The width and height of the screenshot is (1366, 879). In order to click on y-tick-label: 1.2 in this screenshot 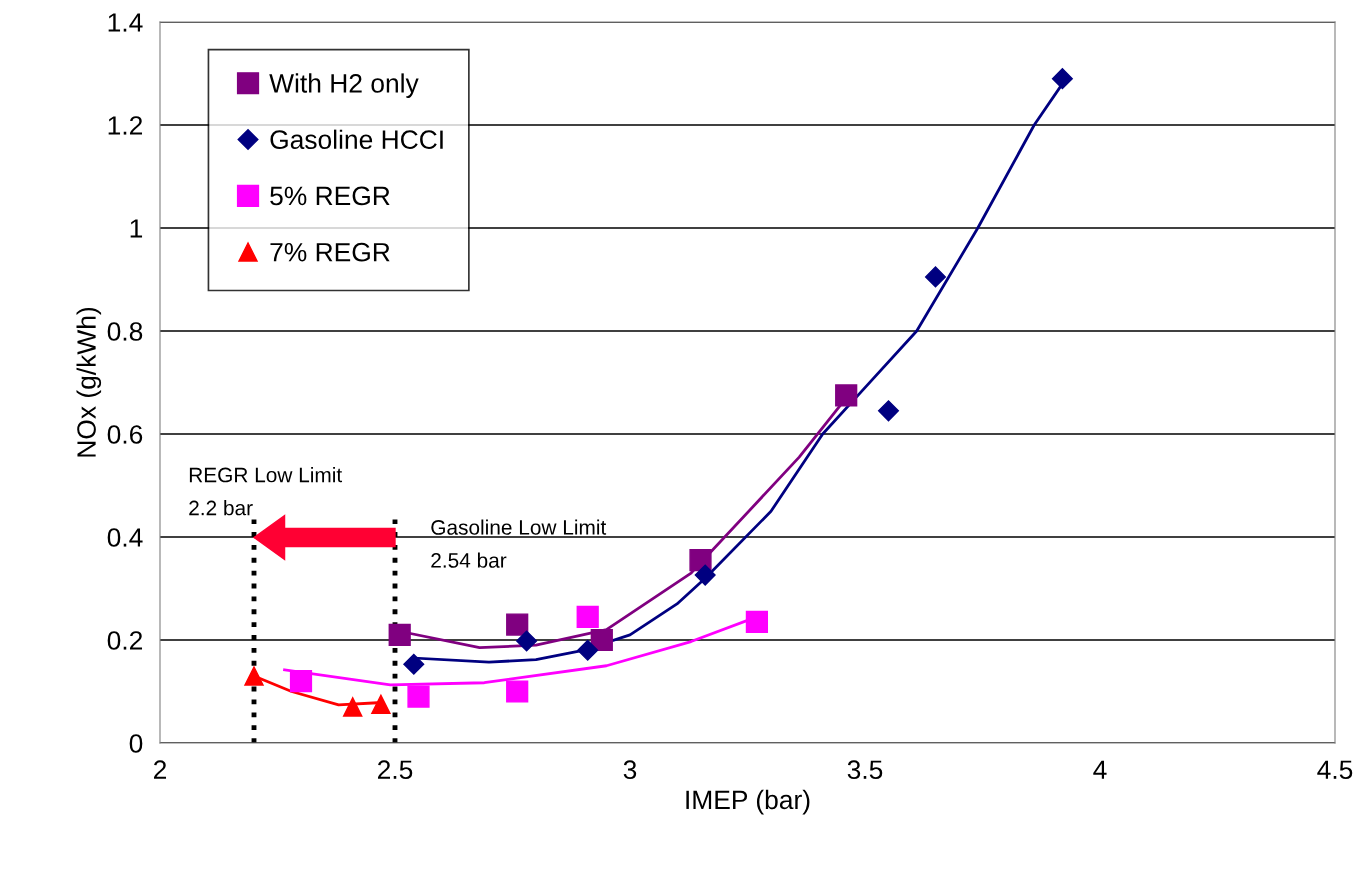, I will do `click(125, 125)`.